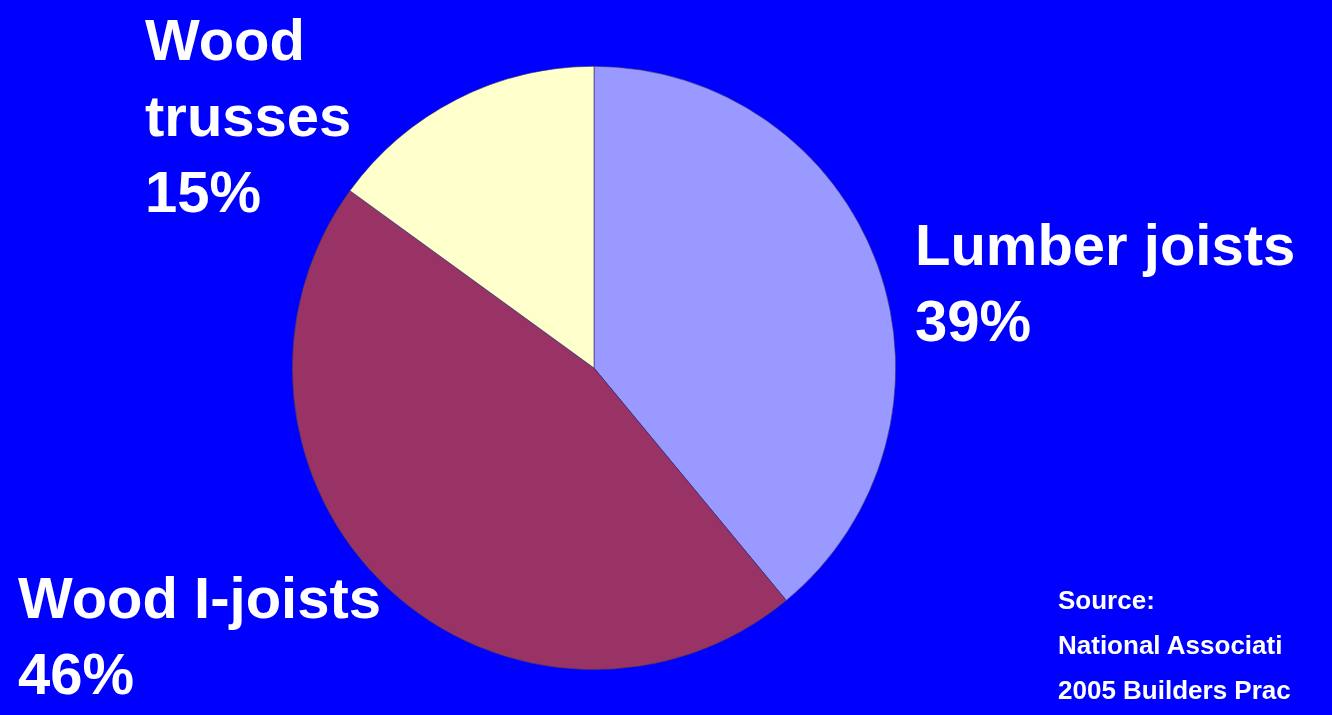  Describe the element at coordinates (1171, 645) in the screenshot. I see `text: National Associati` at that location.